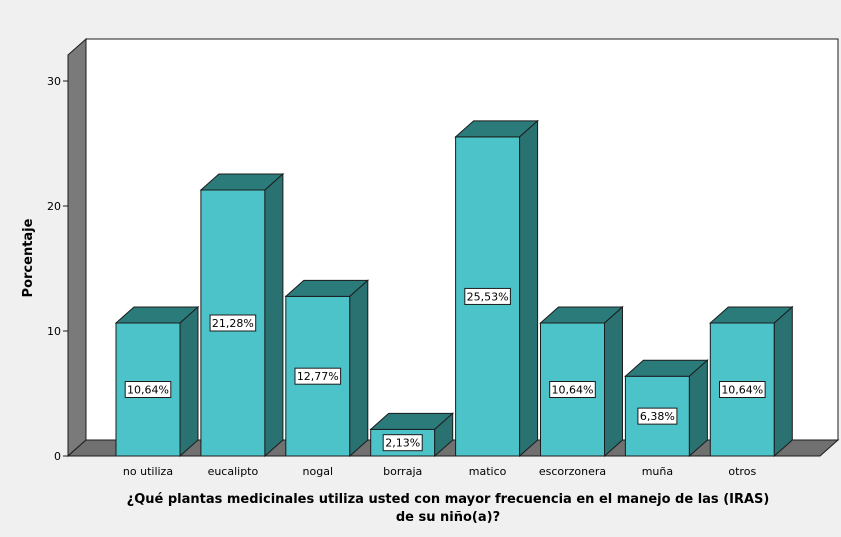 The height and width of the screenshot is (537, 841). I want to click on data-label: 12,77%, so click(318, 376).